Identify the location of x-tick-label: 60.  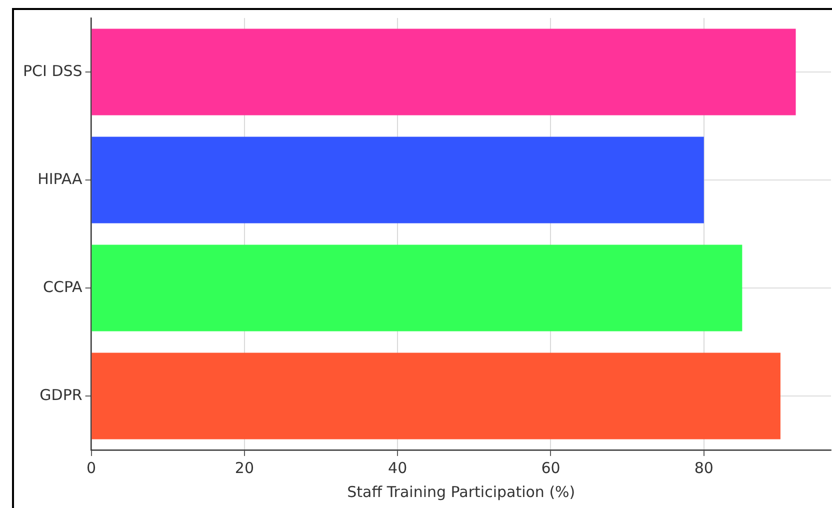
(550, 467).